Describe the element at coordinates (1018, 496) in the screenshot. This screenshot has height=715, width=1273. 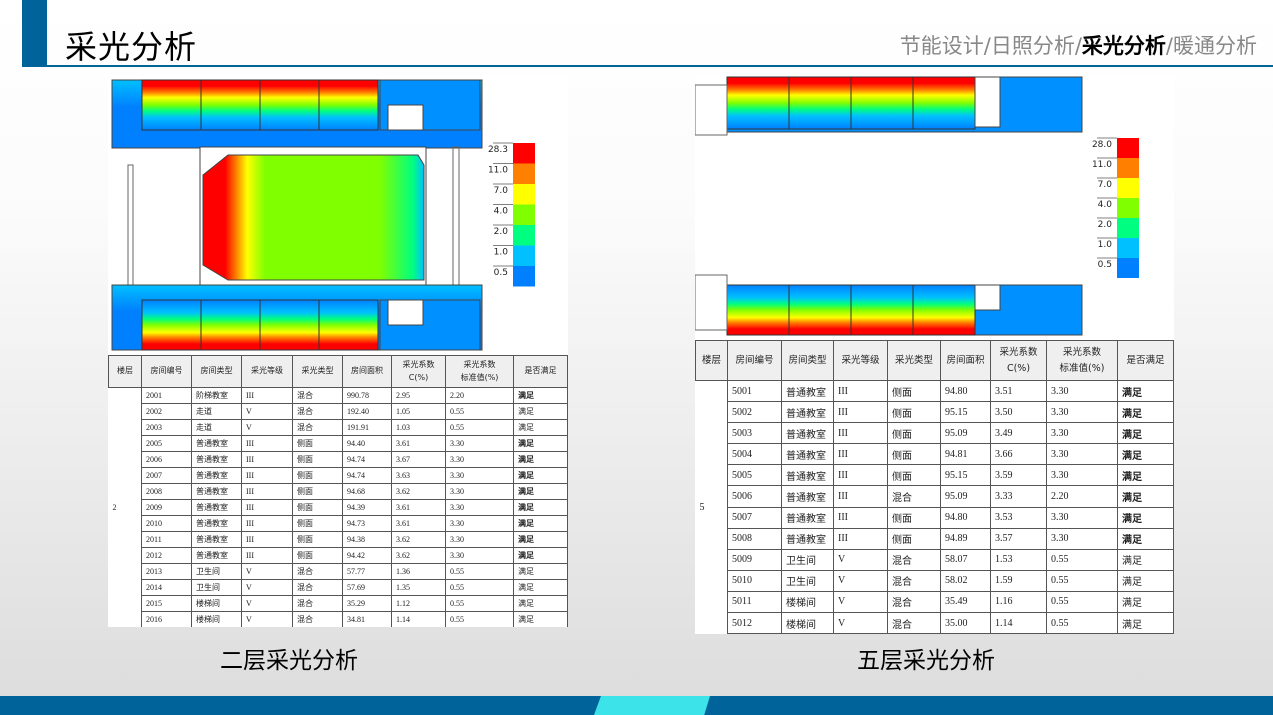
I see `table-cell: 3.33` at that location.